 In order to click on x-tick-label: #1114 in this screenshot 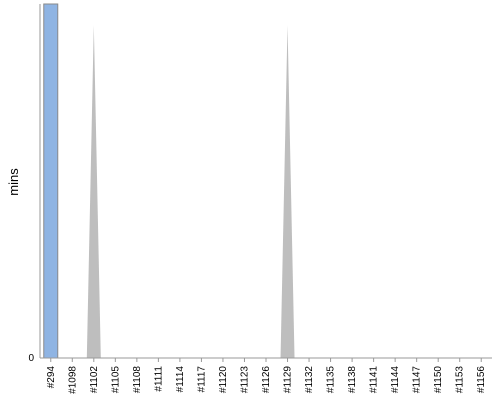, I will do `click(180, 379)`.